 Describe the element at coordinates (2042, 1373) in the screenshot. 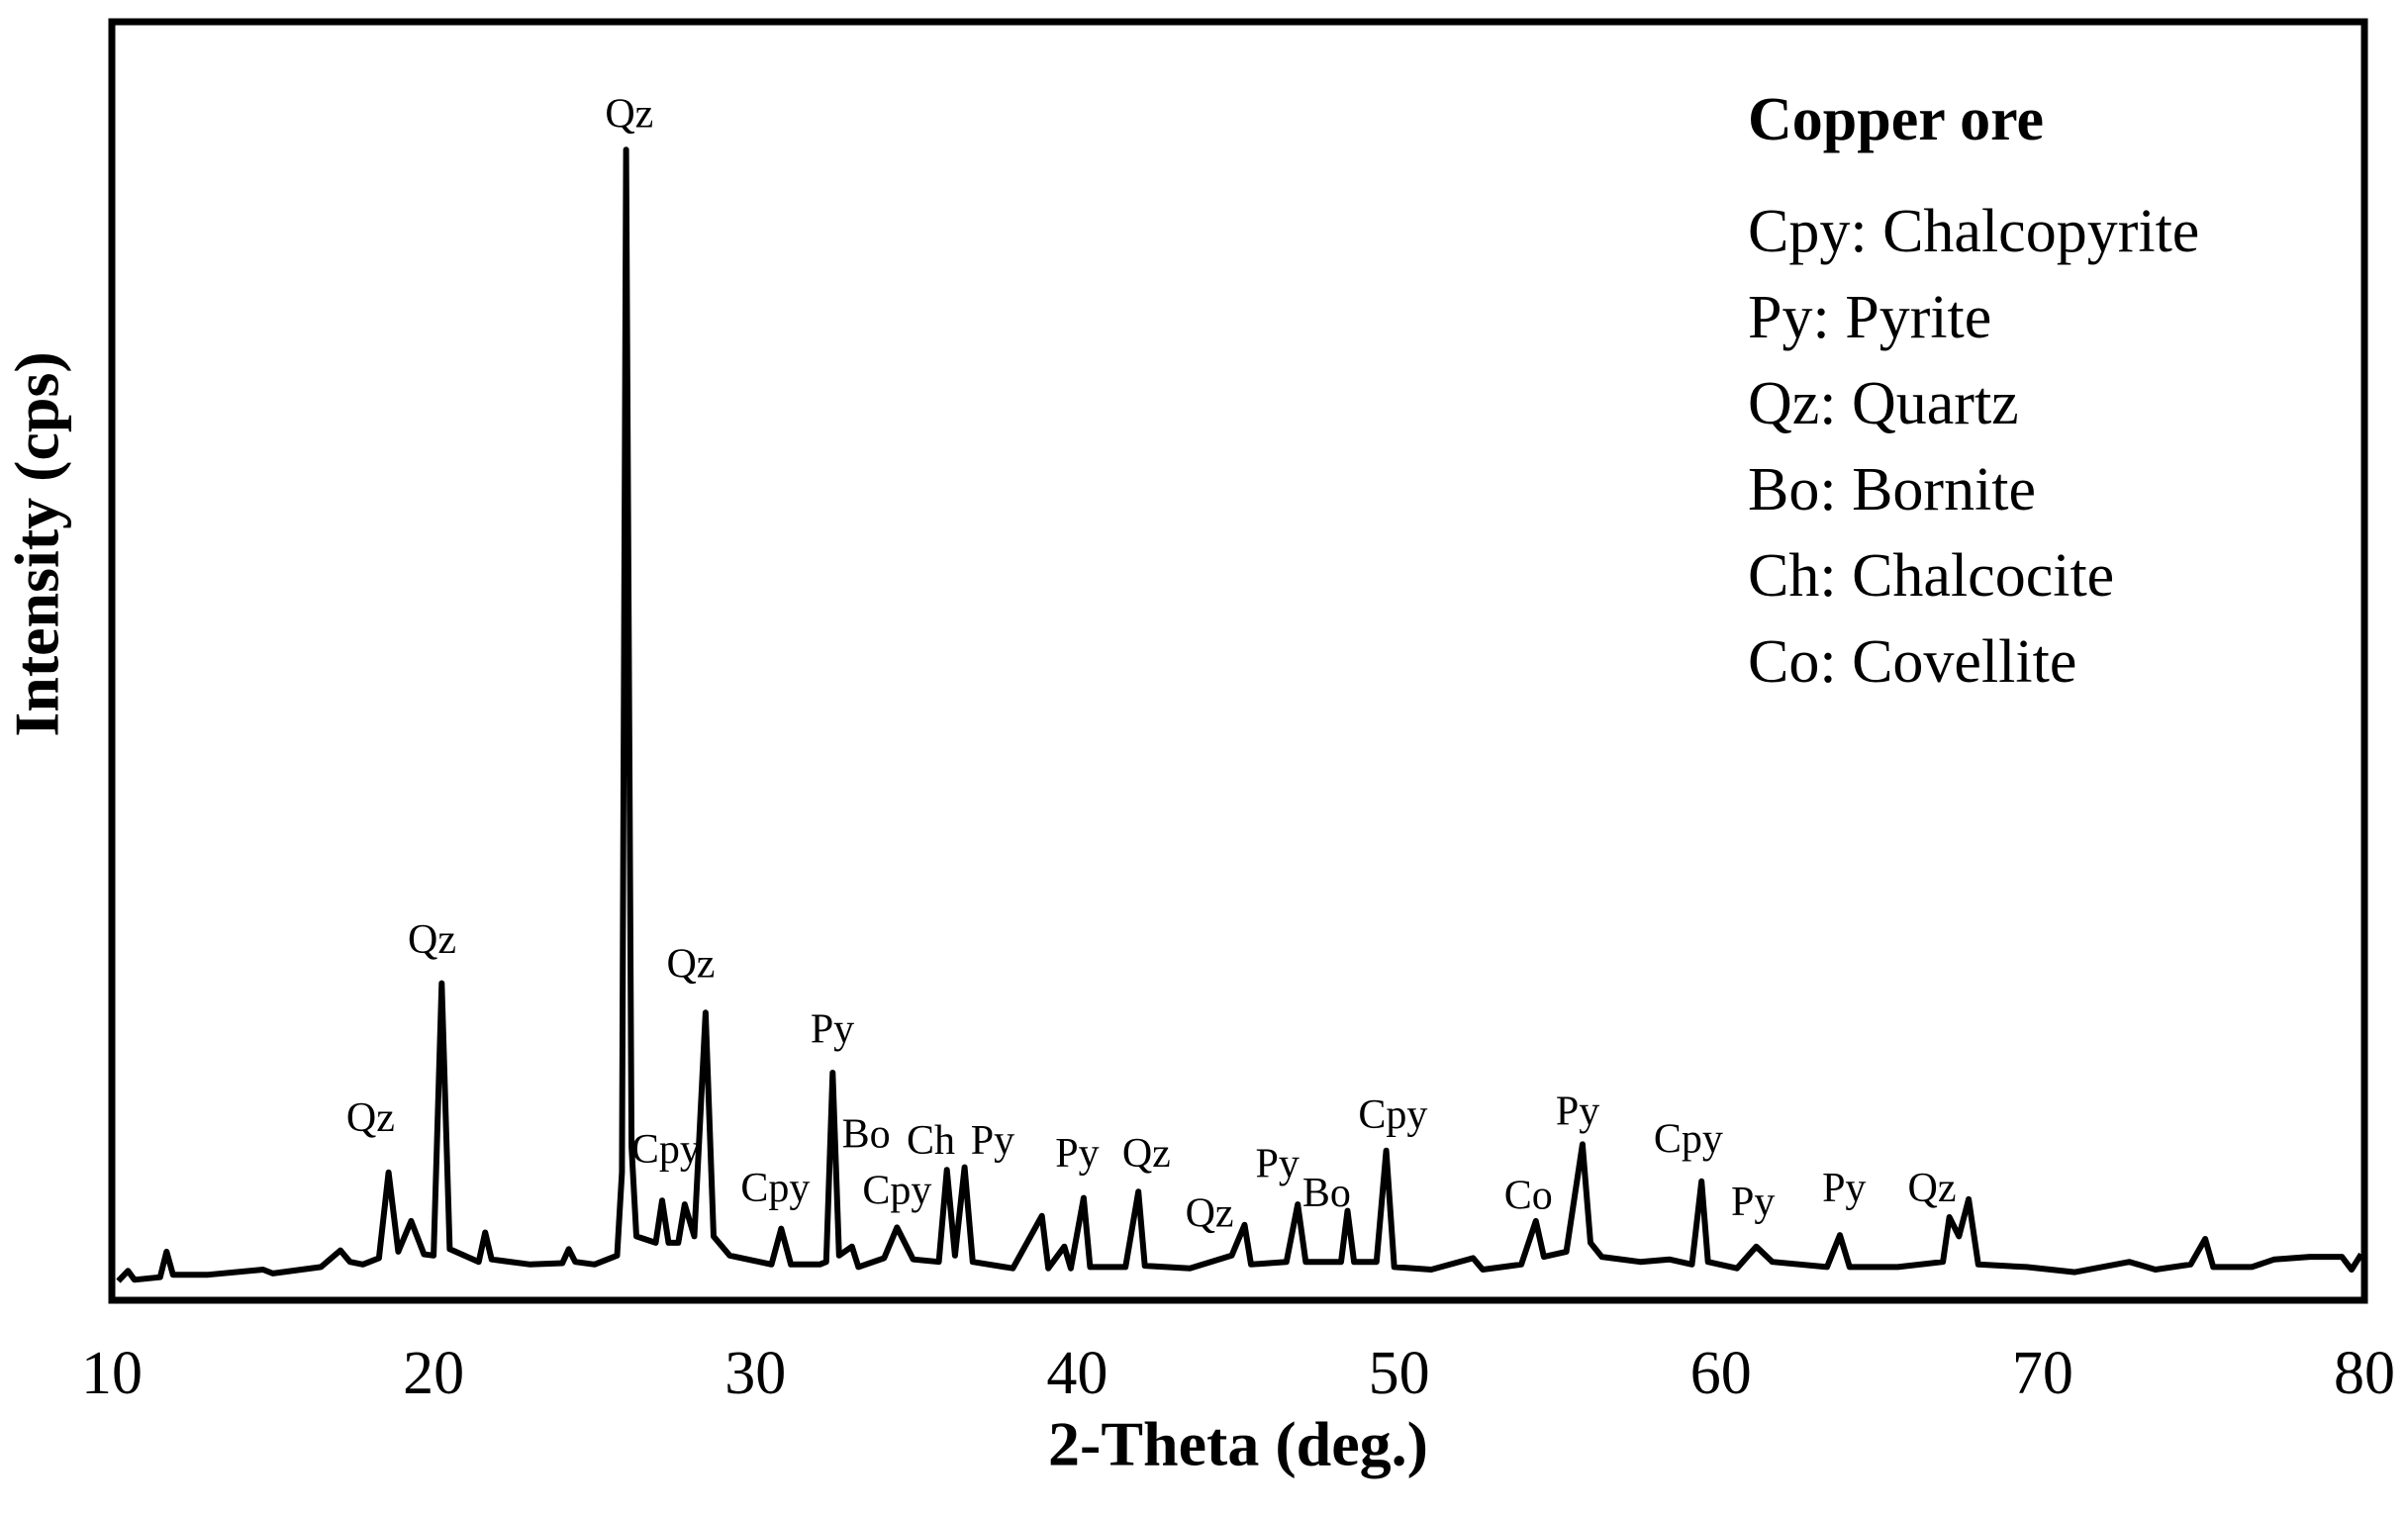

I see `x-tick-label: 70` at that location.